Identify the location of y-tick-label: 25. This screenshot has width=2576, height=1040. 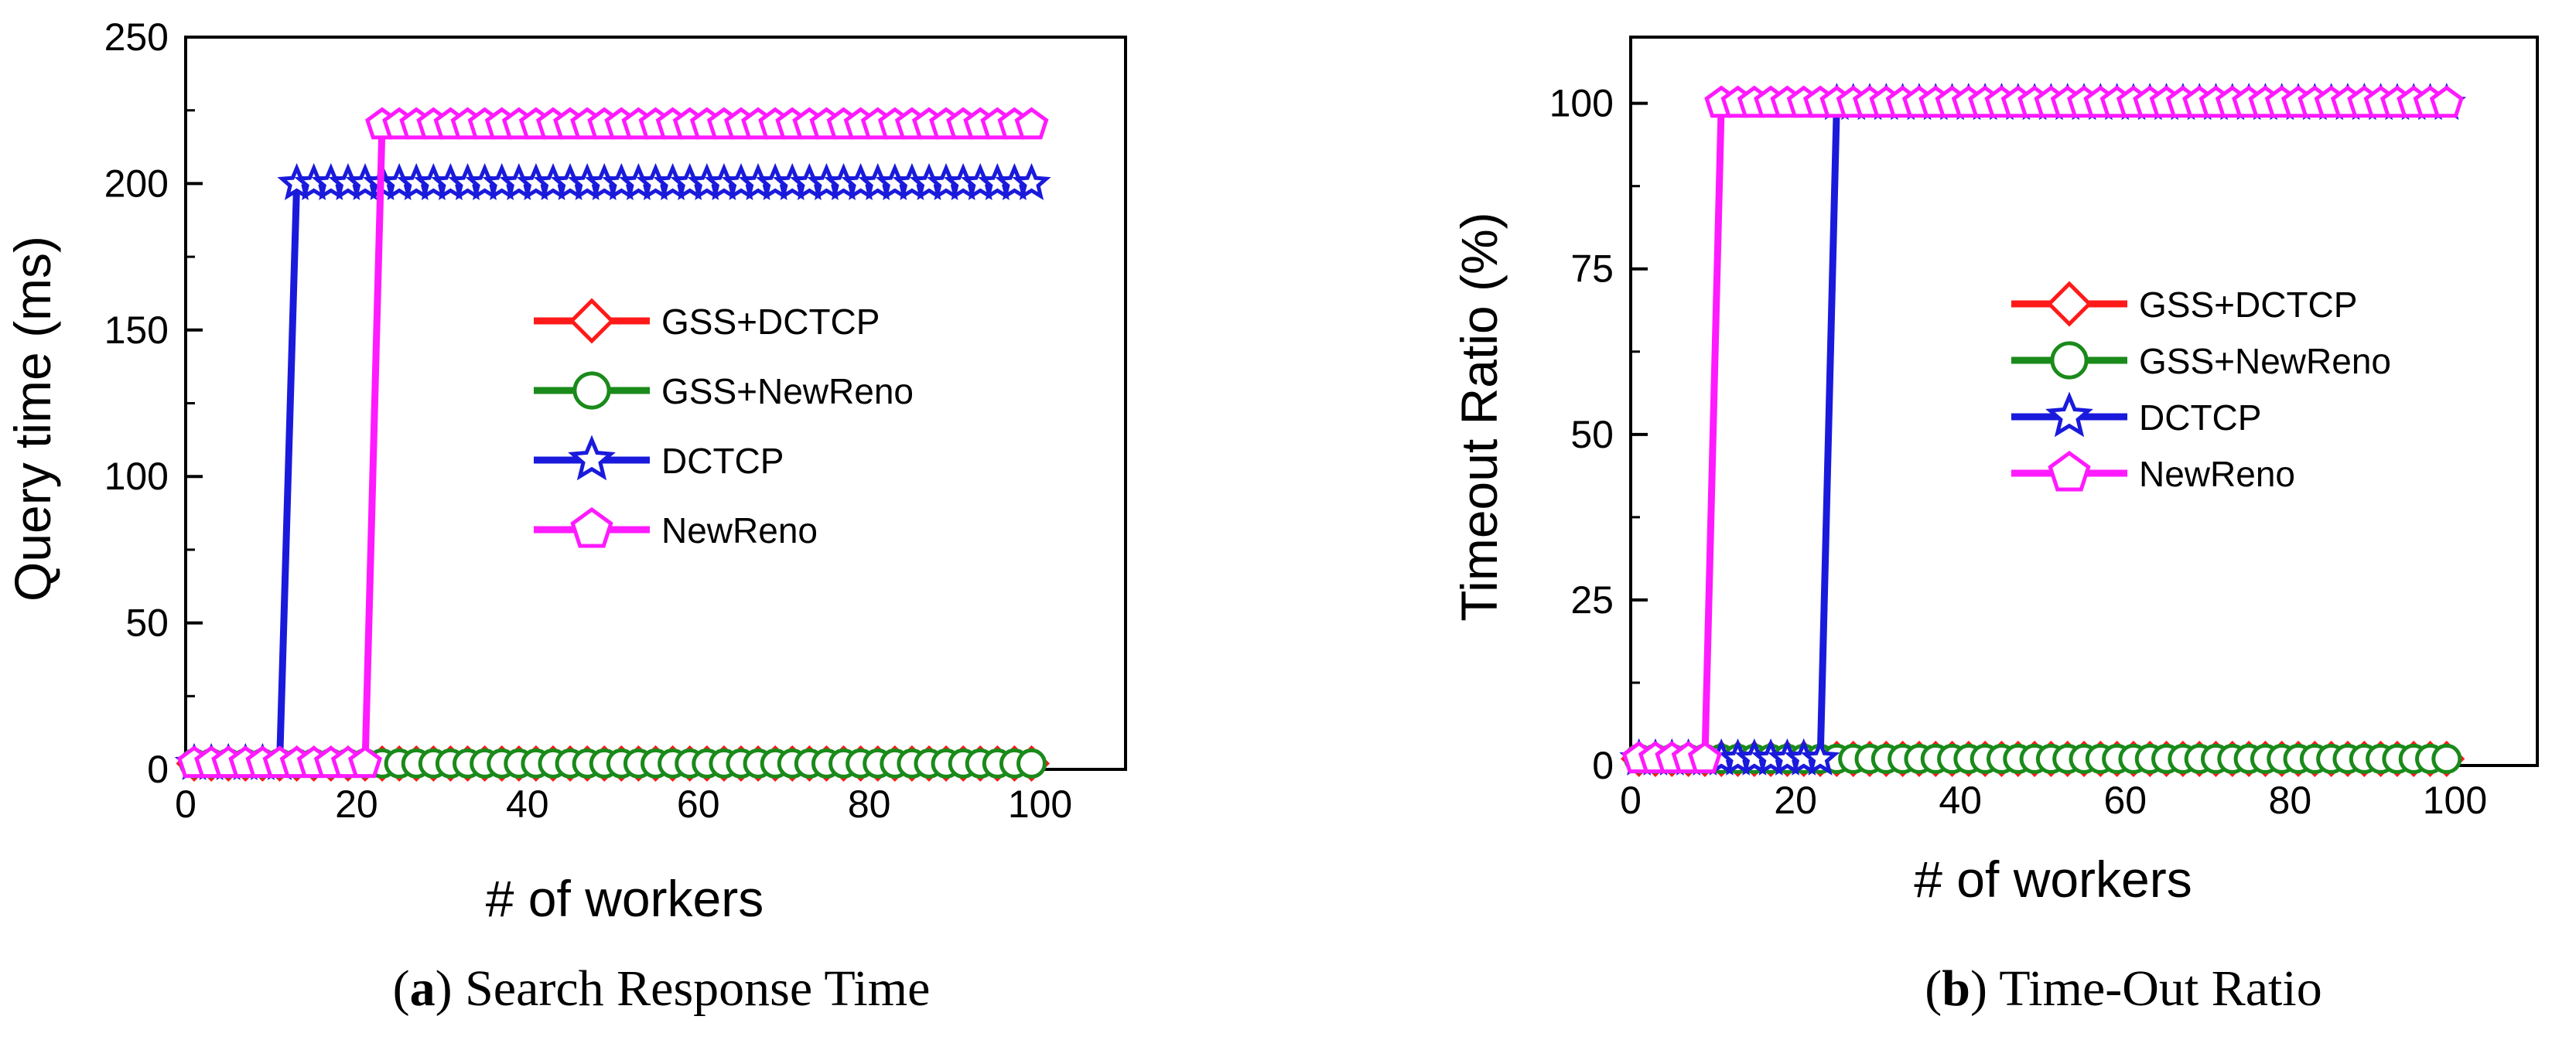
(1592, 600).